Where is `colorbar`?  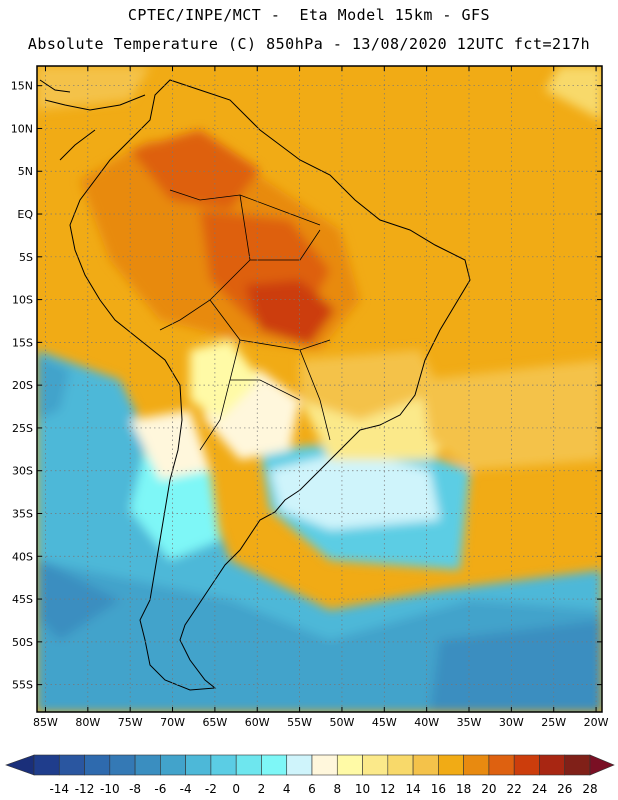
colorbar is located at coordinates (310, 765).